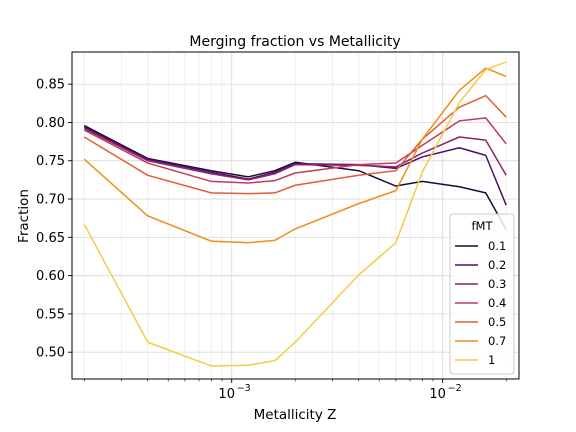 This screenshot has height=432, width=576. What do you see at coordinates (50, 353) in the screenshot?
I see `y-tick-label: 0.50` at bounding box center [50, 353].